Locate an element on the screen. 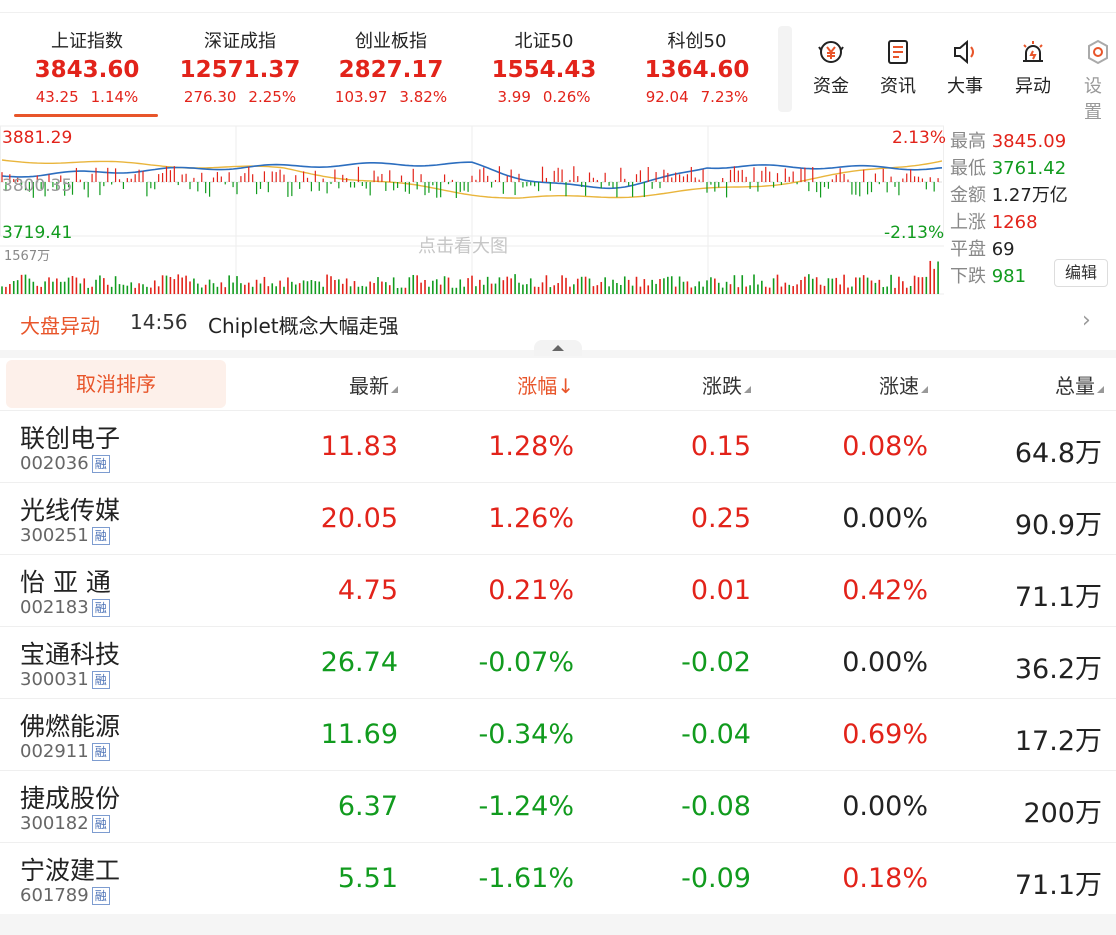  tool-alarm: 异动 is located at coordinates (1033, 68).